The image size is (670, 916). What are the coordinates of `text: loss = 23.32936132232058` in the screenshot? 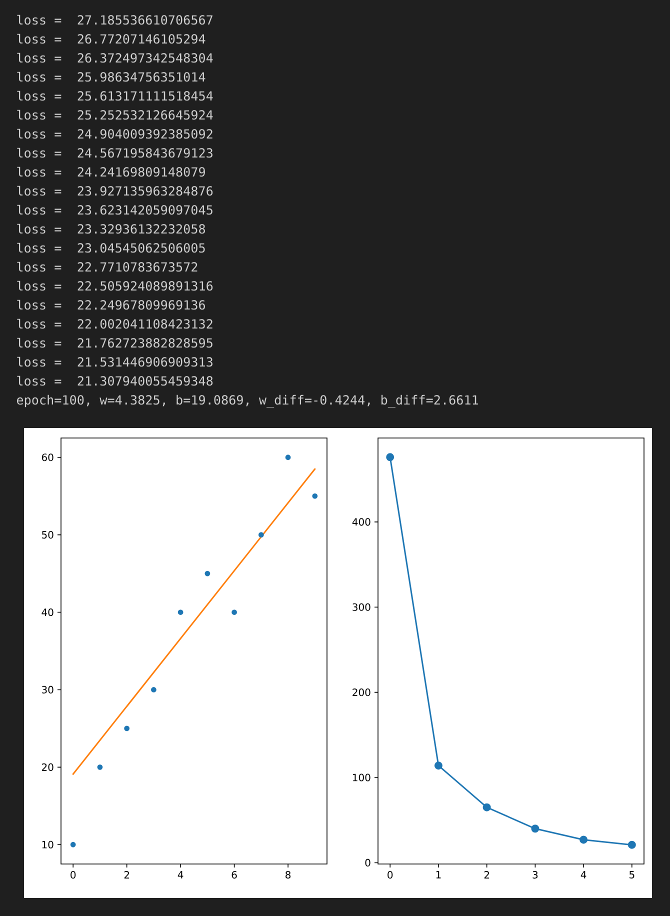 It's located at (111, 229).